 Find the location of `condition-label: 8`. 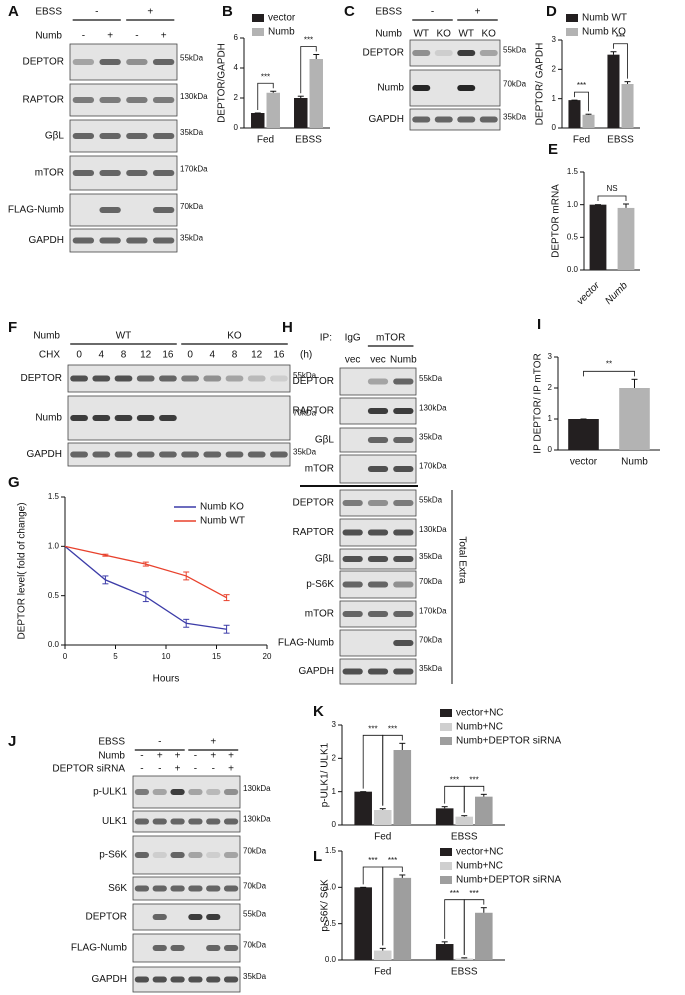

condition-label: 8 is located at coordinates (235, 355).